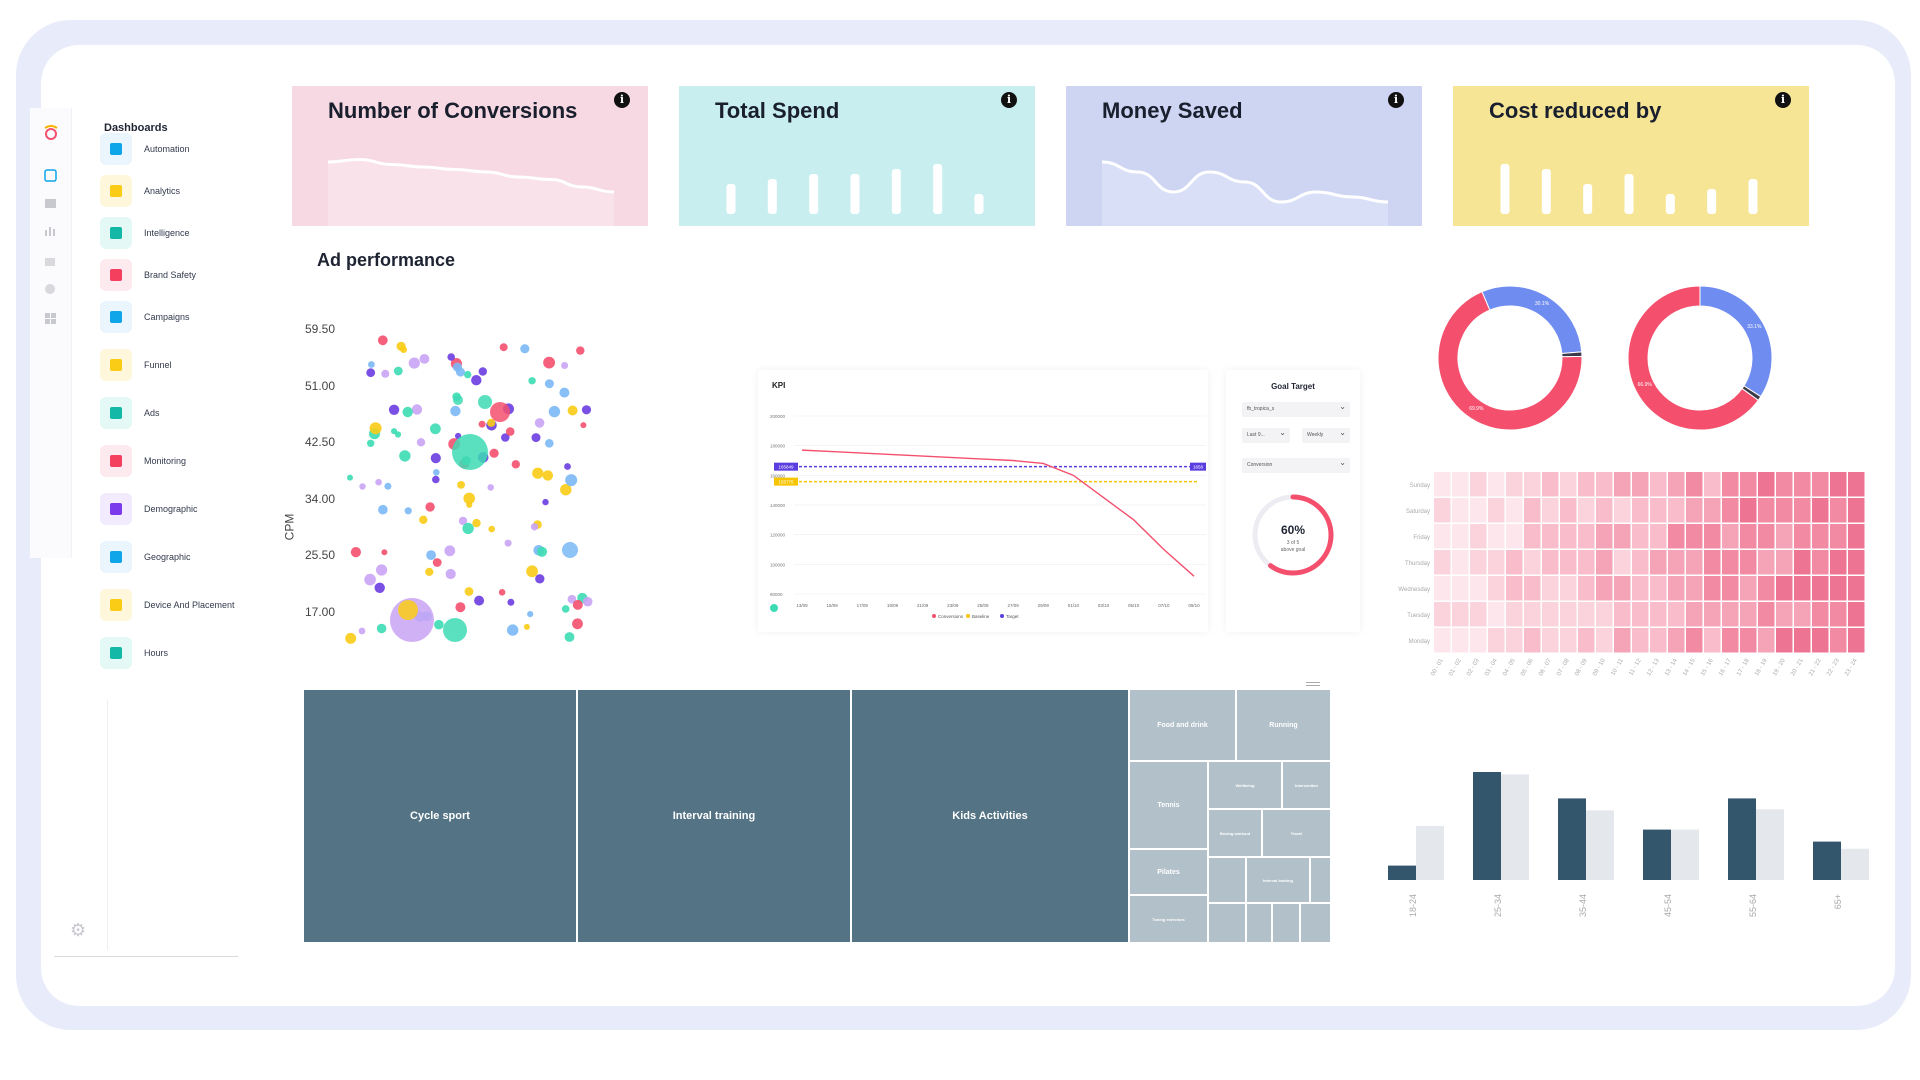 This screenshot has height=1080, width=1920. What do you see at coordinates (1168, 872) in the screenshot?
I see `treemap-tile: Pilates` at bounding box center [1168, 872].